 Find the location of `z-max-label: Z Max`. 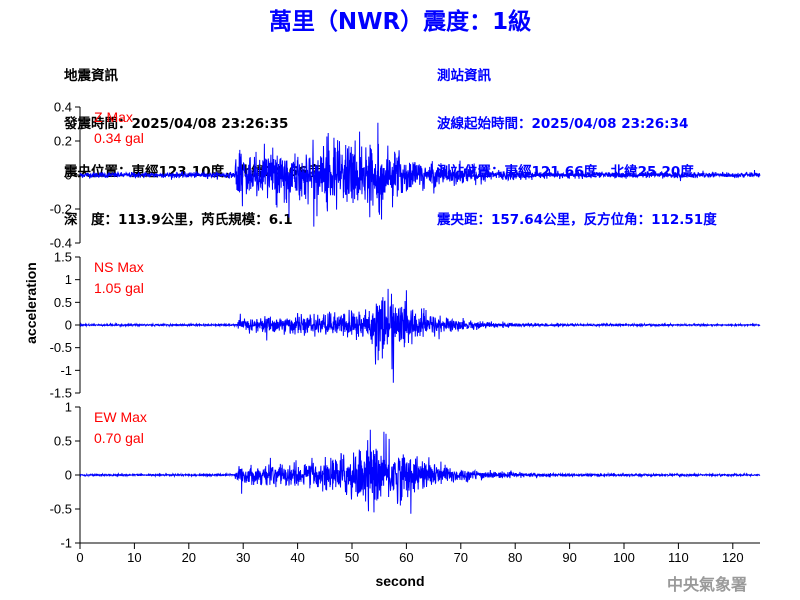

z-max-label: Z Max is located at coordinates (113, 117).